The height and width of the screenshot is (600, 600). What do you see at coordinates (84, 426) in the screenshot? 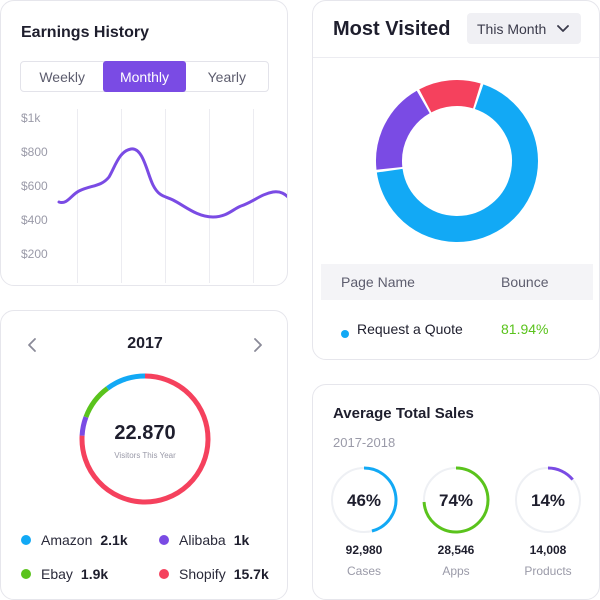
I see `ring-segment-alibaba` at bounding box center [84, 426].